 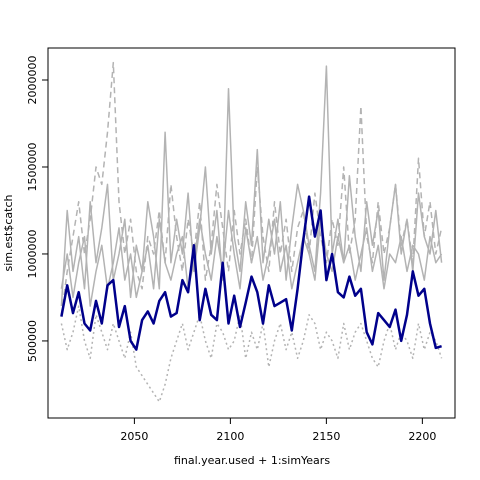 What do you see at coordinates (32, 341) in the screenshot?
I see `y-tick-label: 500000` at bounding box center [32, 341].